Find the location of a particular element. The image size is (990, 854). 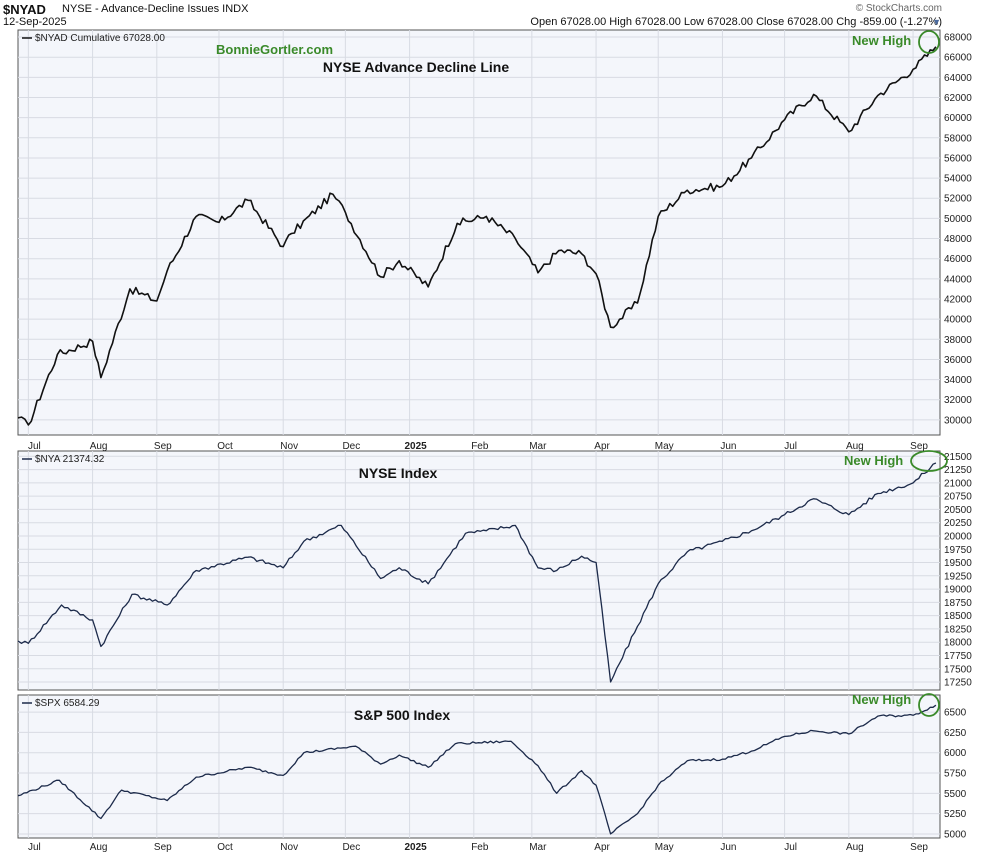

y-tick-label: 40000 is located at coordinates (958, 320).